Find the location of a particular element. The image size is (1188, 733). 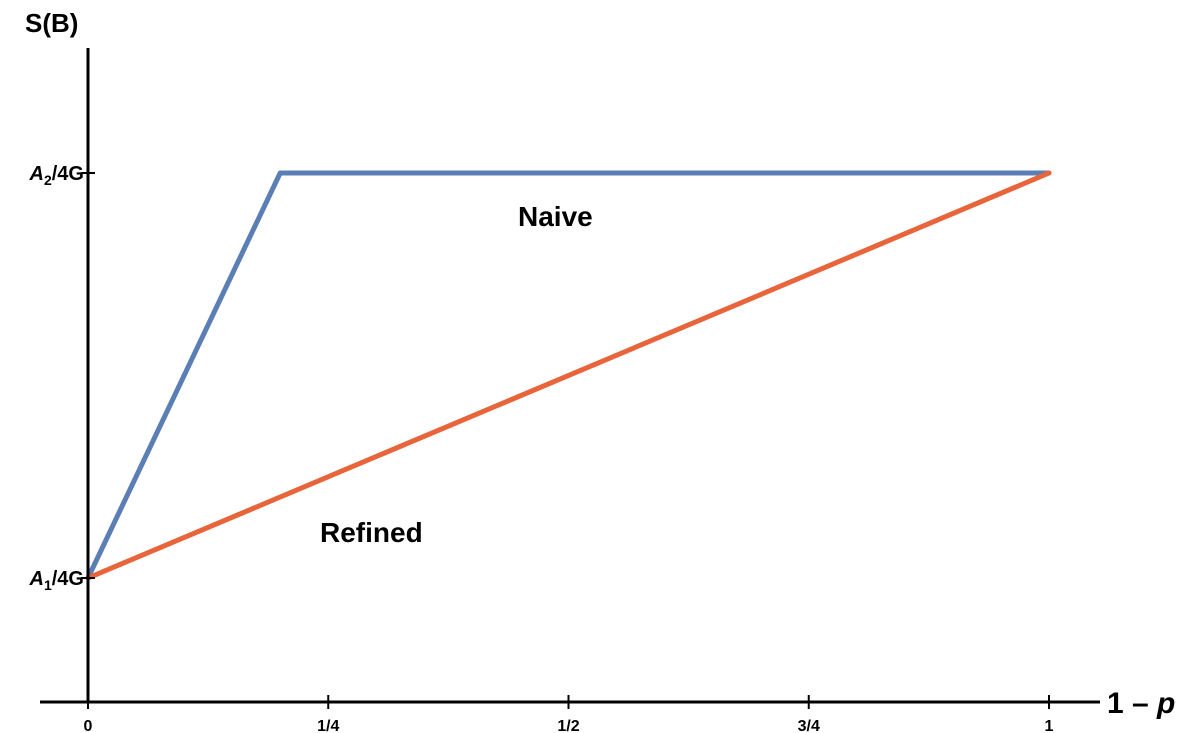

x-tick-label: 1/2 is located at coordinates (568, 725).